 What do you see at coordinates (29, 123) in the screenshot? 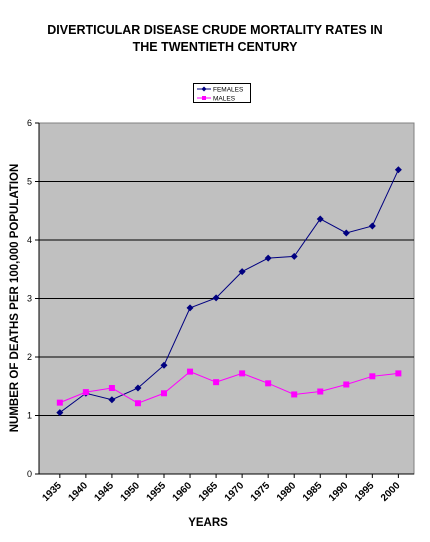
I see `y-tick-label: 6` at bounding box center [29, 123].